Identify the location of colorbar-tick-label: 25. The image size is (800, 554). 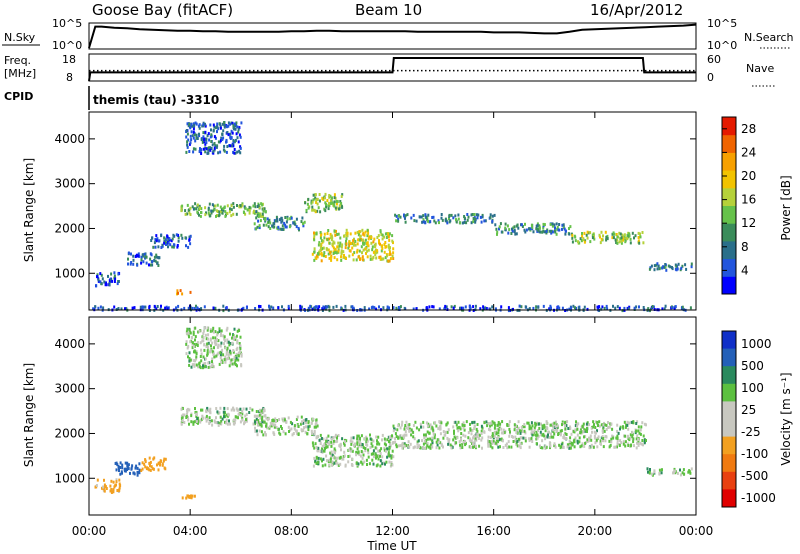
(748, 410).